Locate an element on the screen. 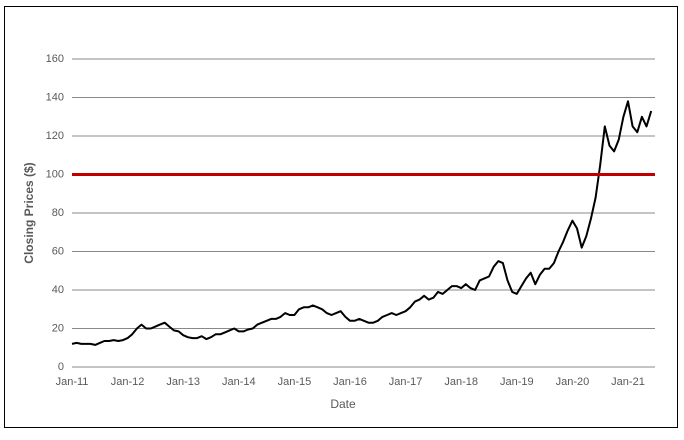 This screenshot has height=440, width=684. y-tick-label: 100 is located at coordinates (55, 174).